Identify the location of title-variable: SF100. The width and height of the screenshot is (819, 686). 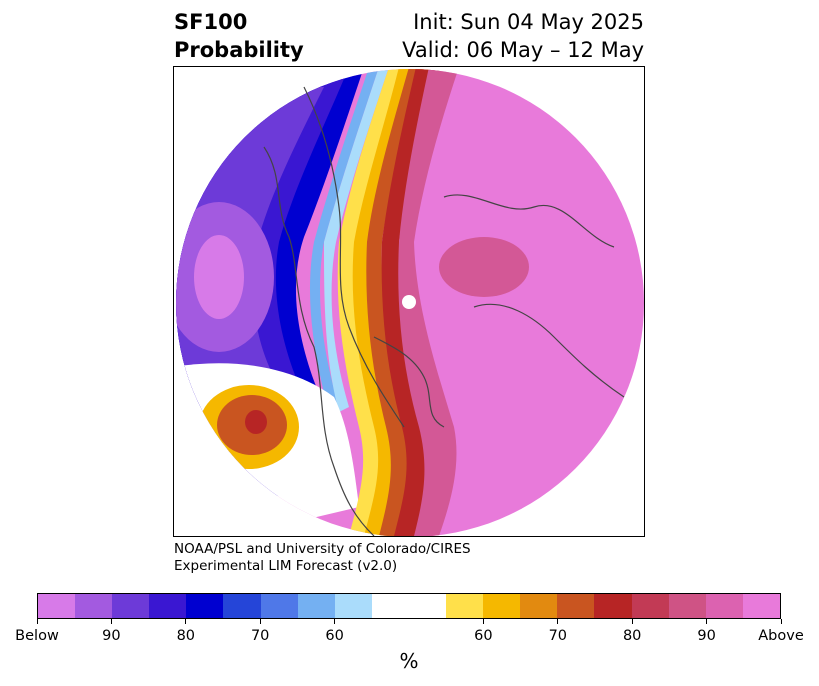
(211, 22).